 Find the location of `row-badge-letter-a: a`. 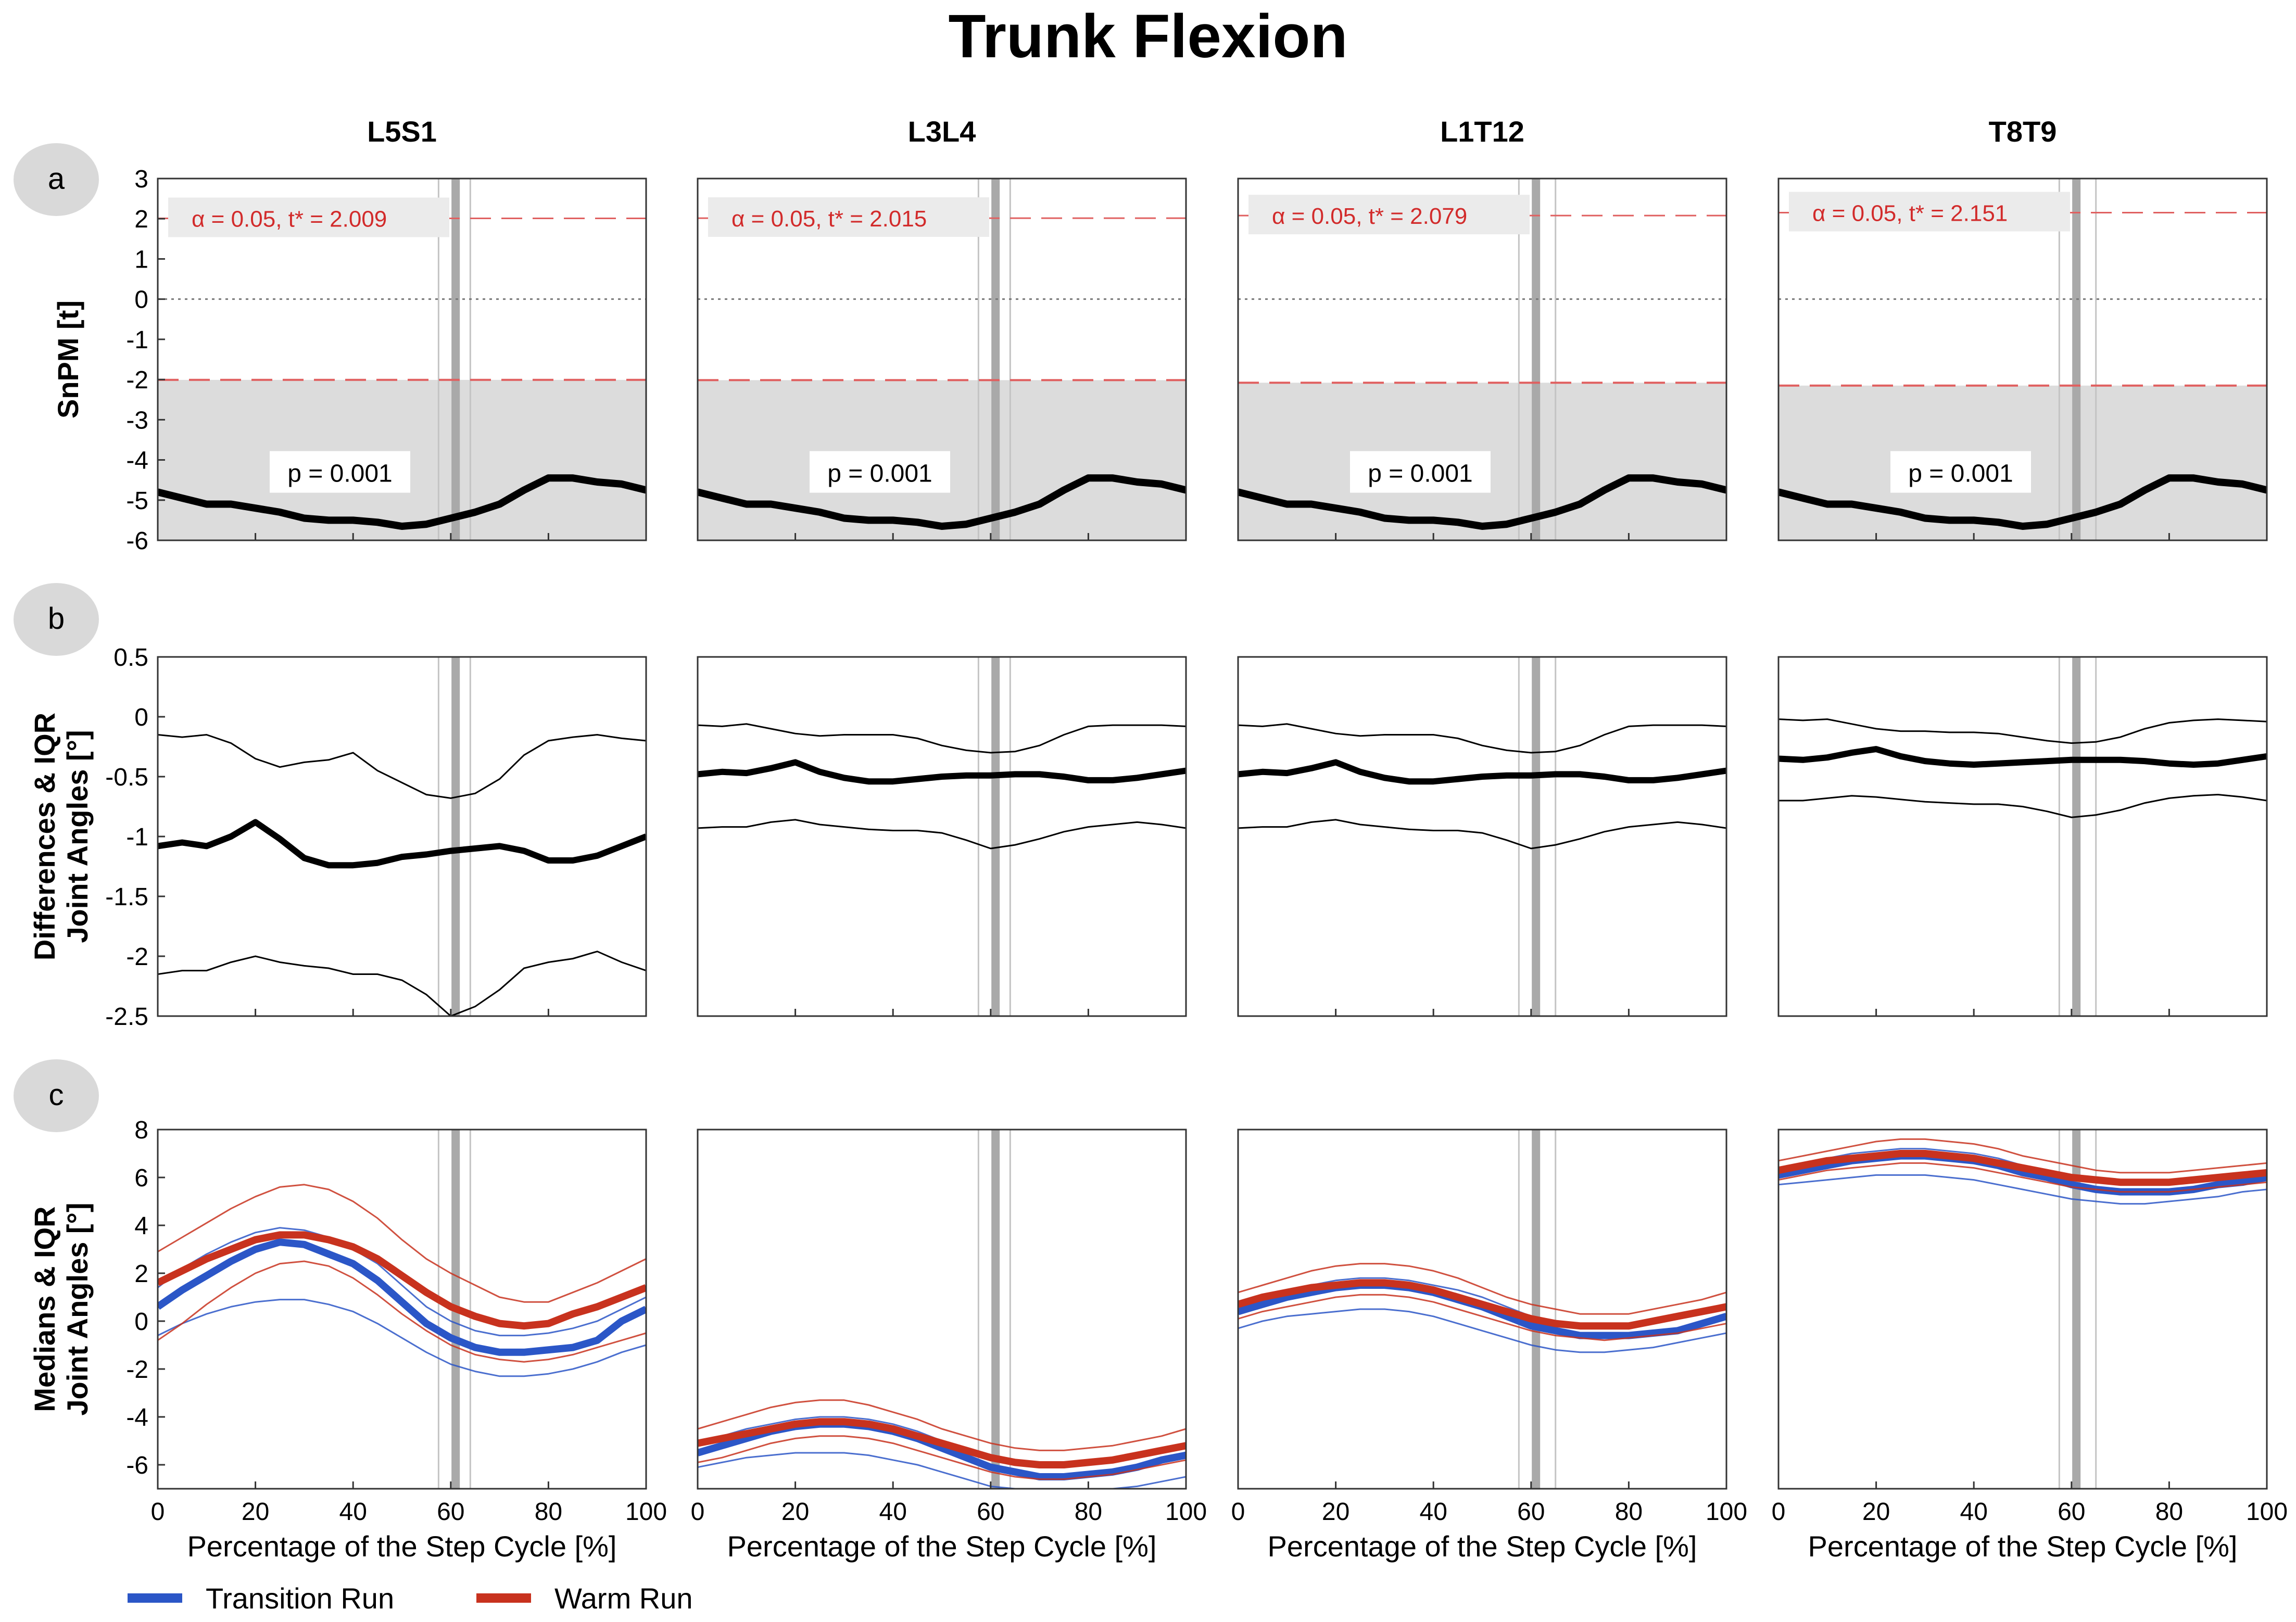

row-badge-letter-a: a is located at coordinates (56, 179).